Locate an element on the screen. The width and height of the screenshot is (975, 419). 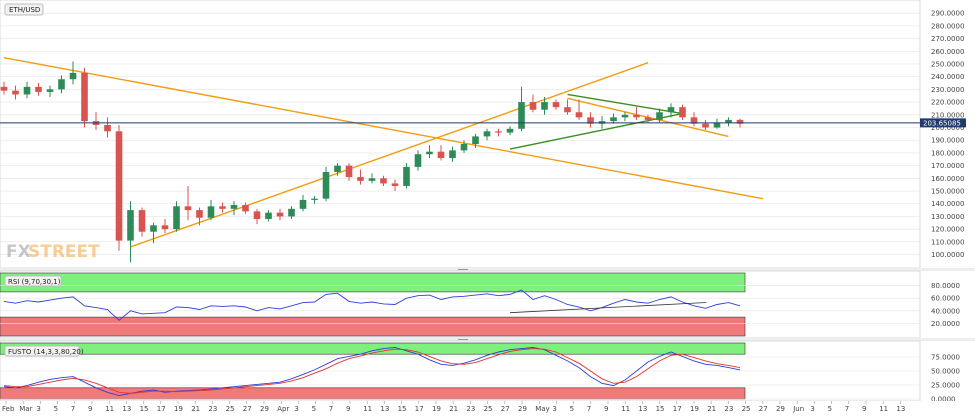
sub-tick-label: 25.0000 is located at coordinates (945, 386).